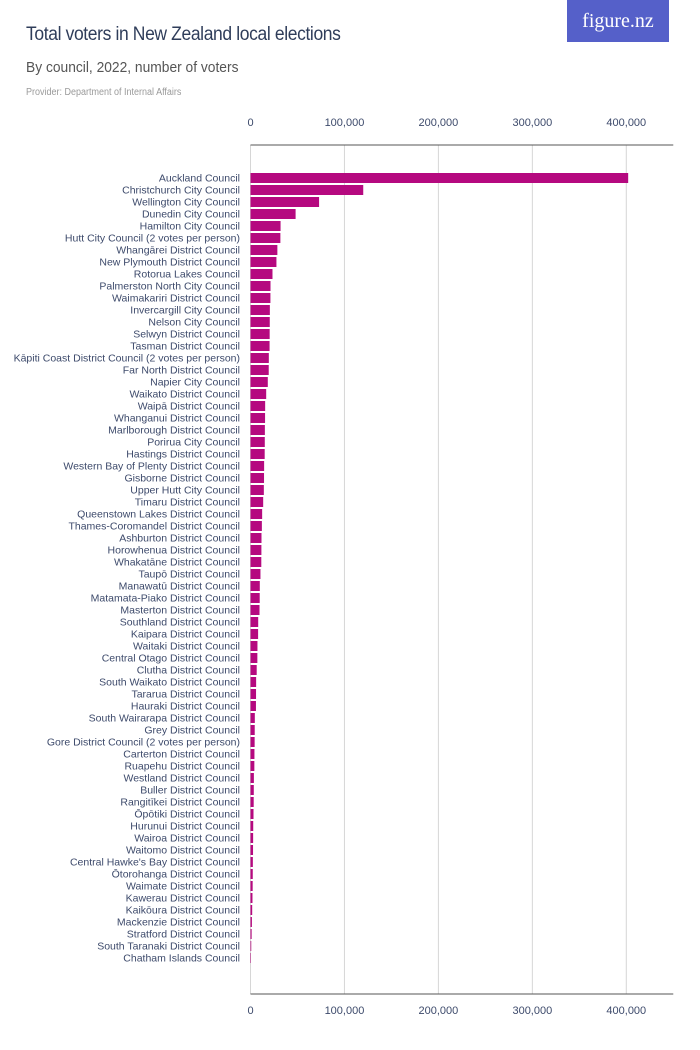 The width and height of the screenshot is (700, 1050). Describe the element at coordinates (169, 287) in the screenshot. I see `category-label: Palmerston North City Council` at that location.